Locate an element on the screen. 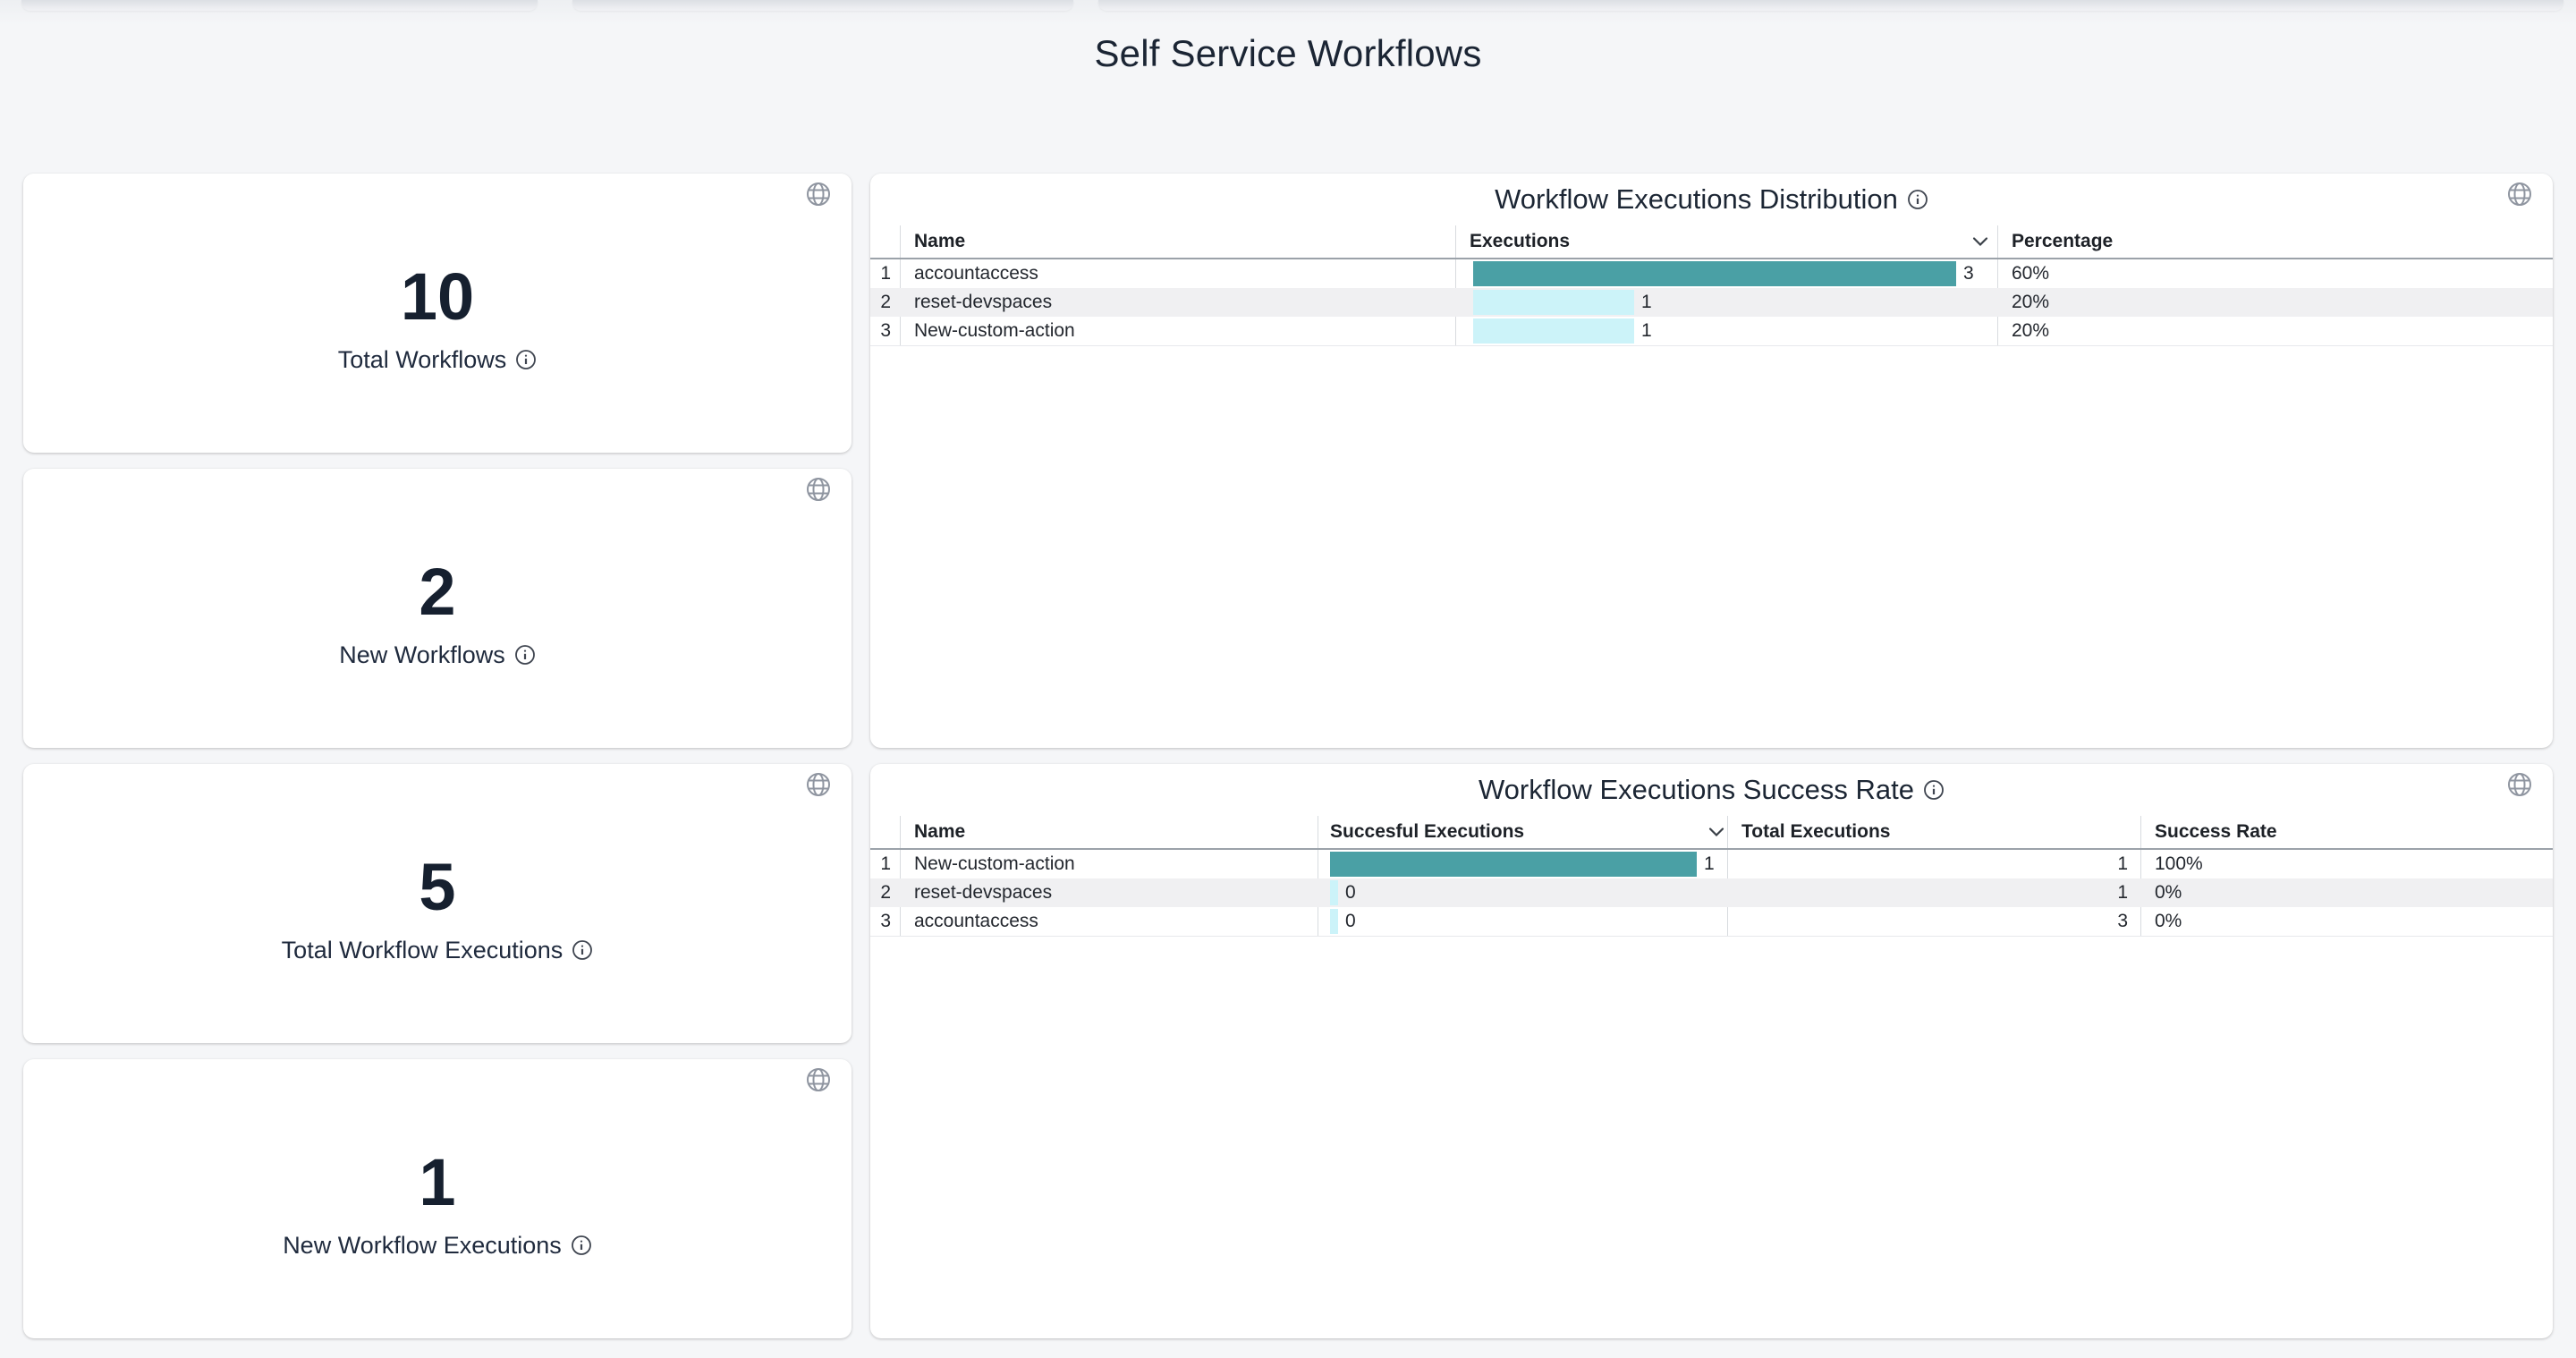 The height and width of the screenshot is (1358, 2576). card-title: Workflow Executions Success Rate is located at coordinates (1696, 789).